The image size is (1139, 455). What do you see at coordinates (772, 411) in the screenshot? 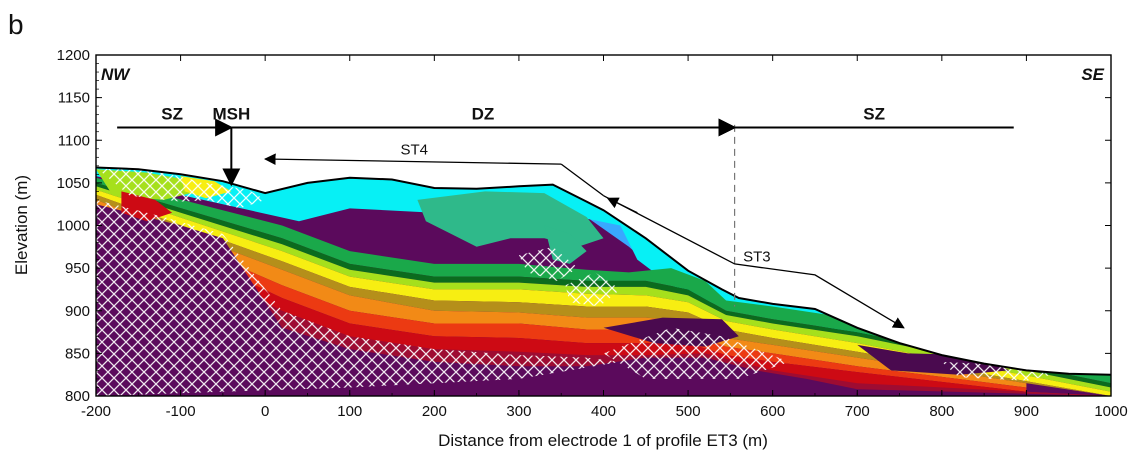
I see `x-tick-label: 600` at bounding box center [772, 411].